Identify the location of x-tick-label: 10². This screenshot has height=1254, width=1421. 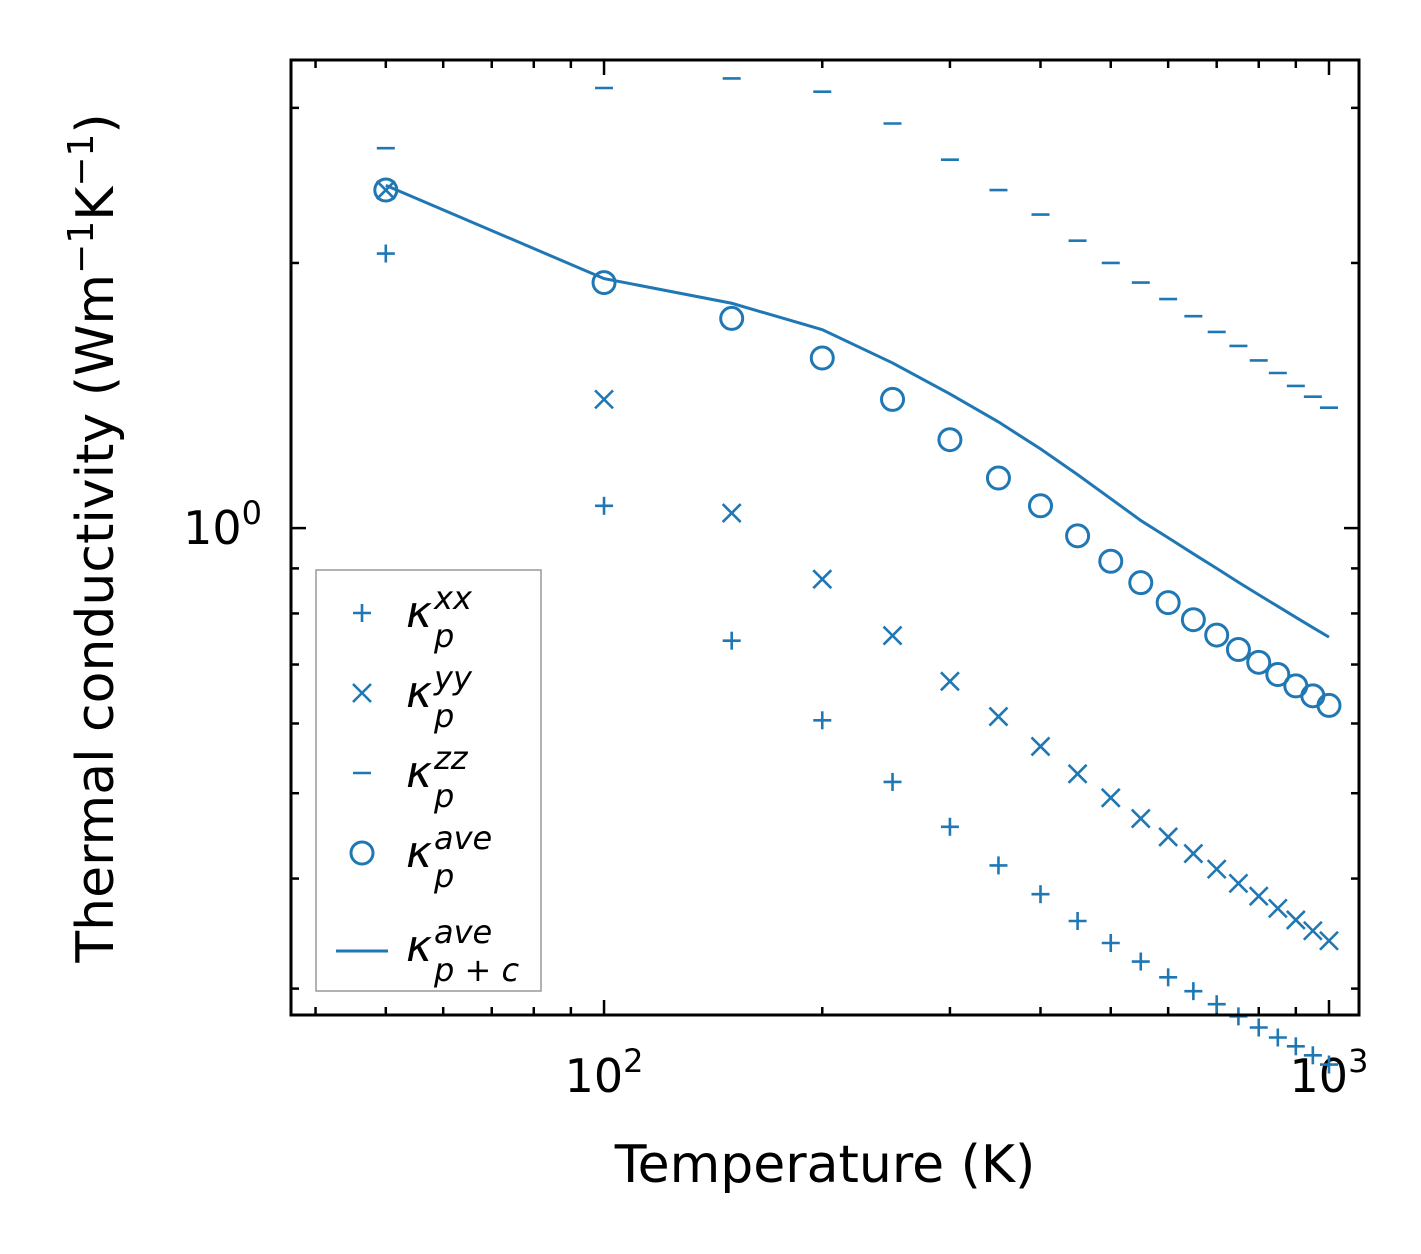
(604, 1072).